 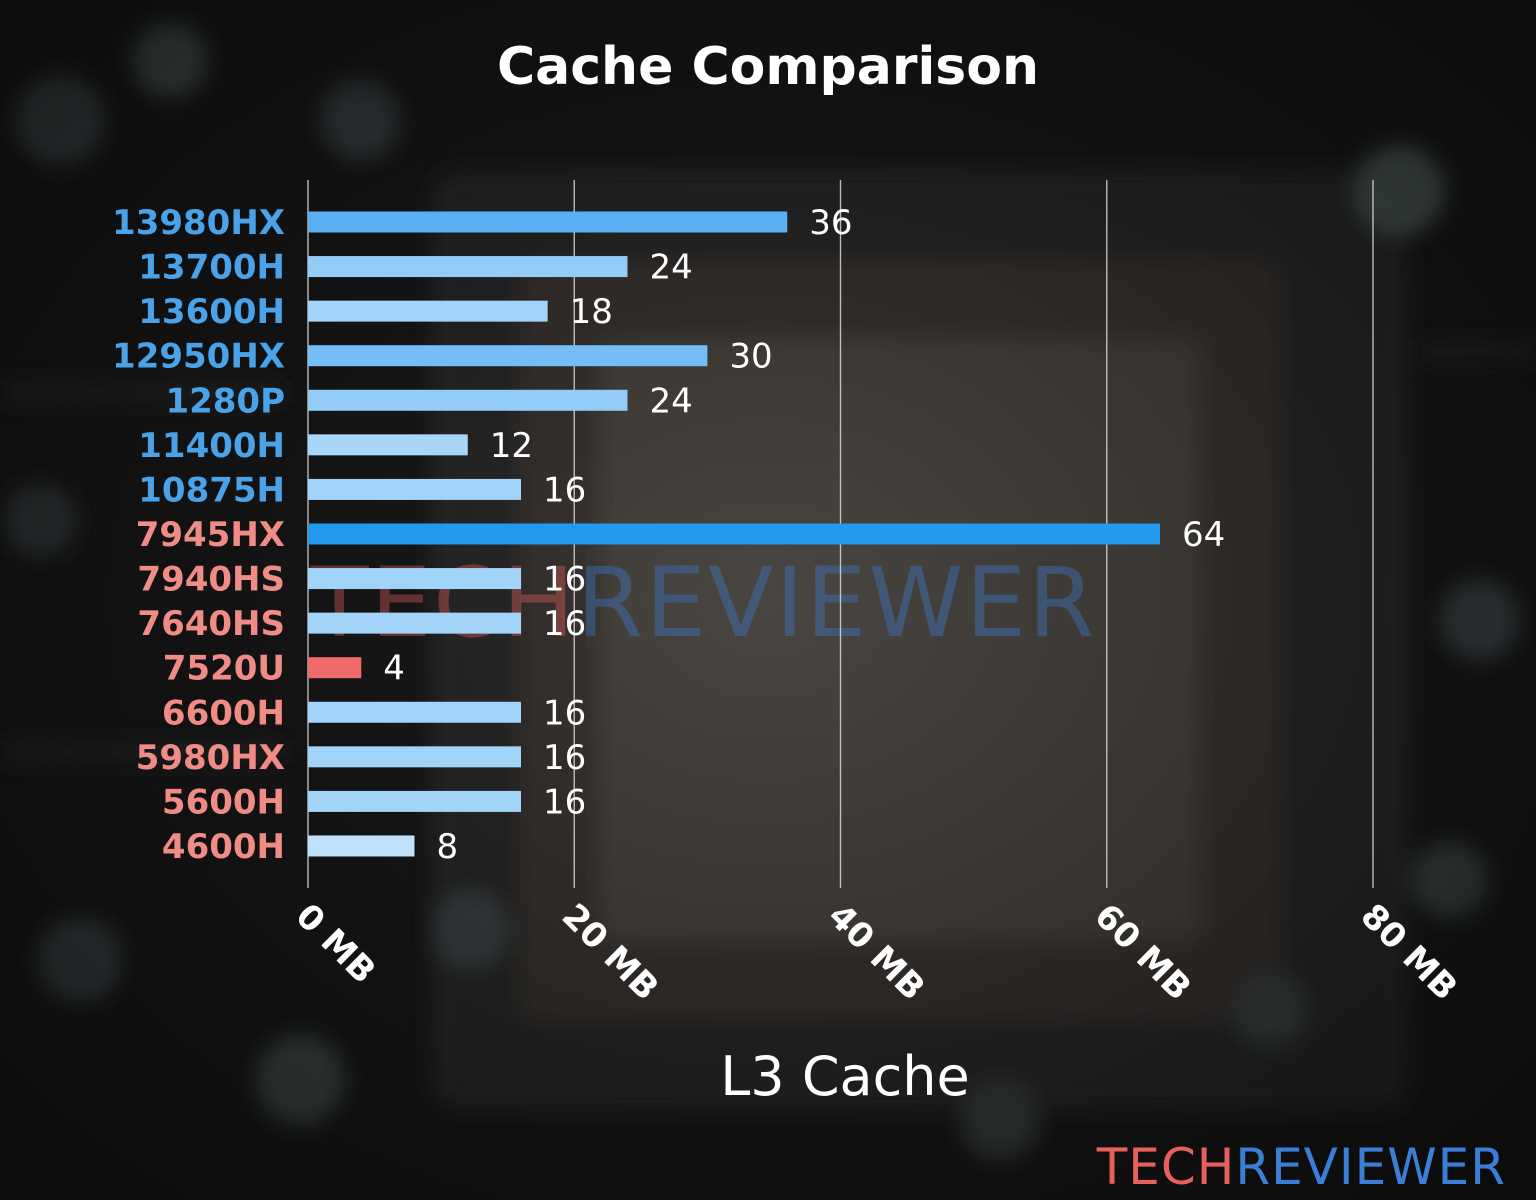 I want to click on x-tick-label: 80 MB, so click(x=1409, y=952).